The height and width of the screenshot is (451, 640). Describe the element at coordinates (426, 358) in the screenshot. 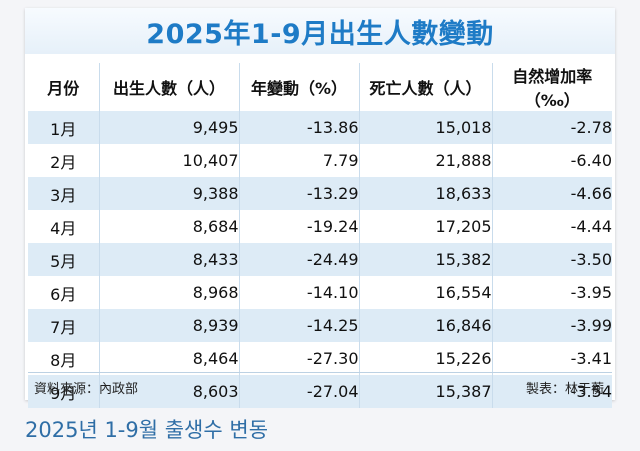

I see `cell-deaths: 15,226` at that location.